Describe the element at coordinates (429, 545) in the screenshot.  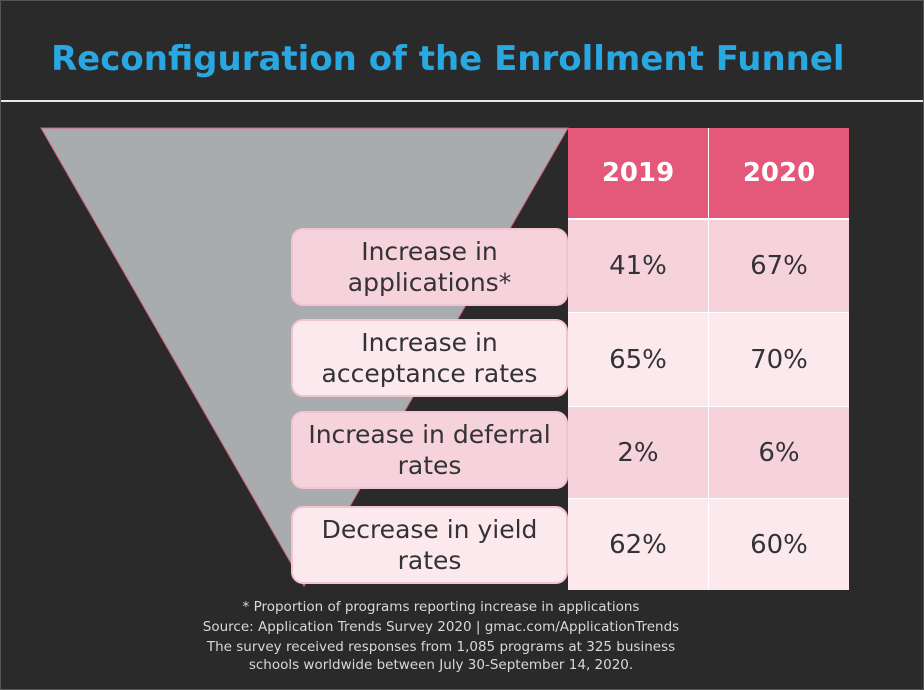
I see `row-label-4: Decrease in yield rates` at that location.